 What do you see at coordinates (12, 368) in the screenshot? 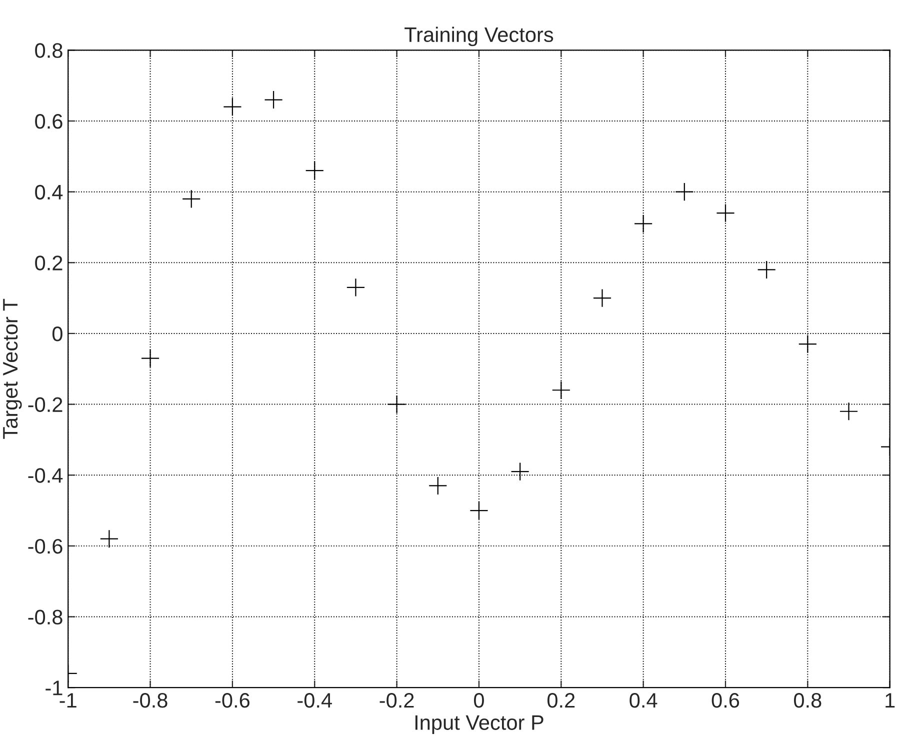
I see `y-axis-title: Target Vector T` at bounding box center [12, 368].